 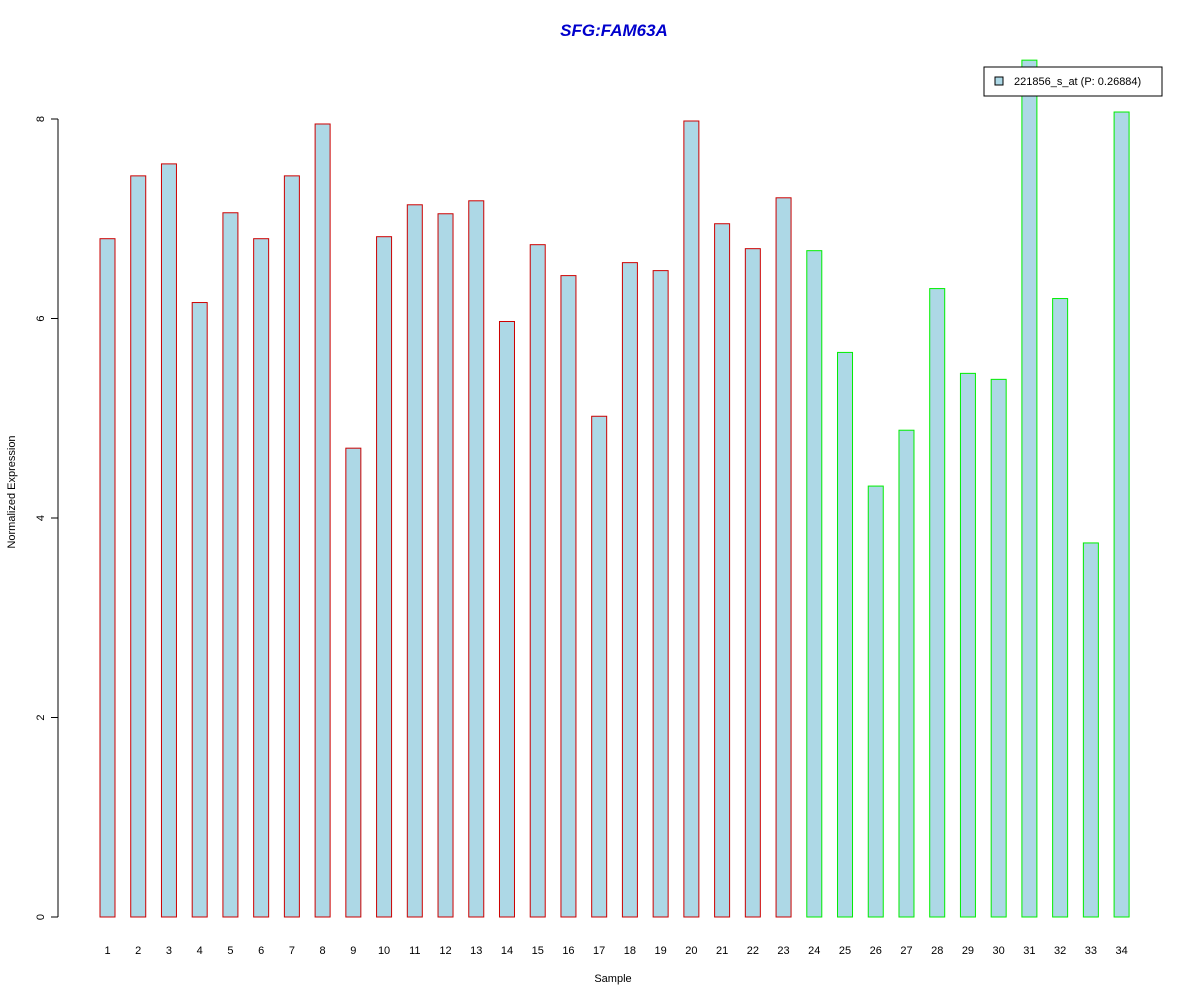 What do you see at coordinates (538, 951) in the screenshot?
I see `x-tick-label: 15` at bounding box center [538, 951].